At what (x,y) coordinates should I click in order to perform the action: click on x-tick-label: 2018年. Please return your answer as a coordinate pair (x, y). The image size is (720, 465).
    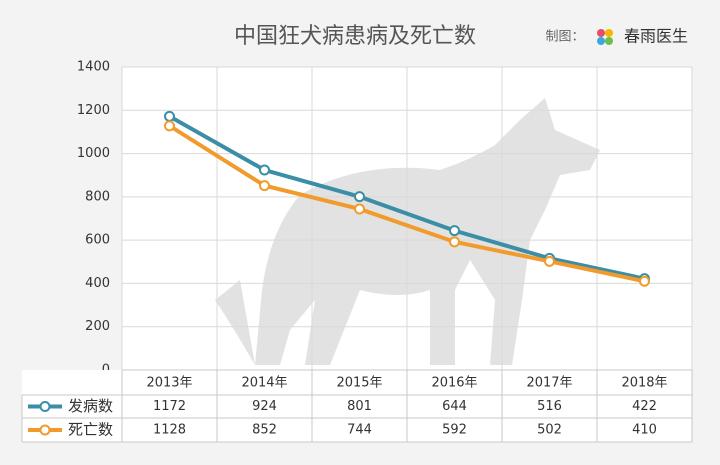
    Looking at the image, I should click on (644, 383).